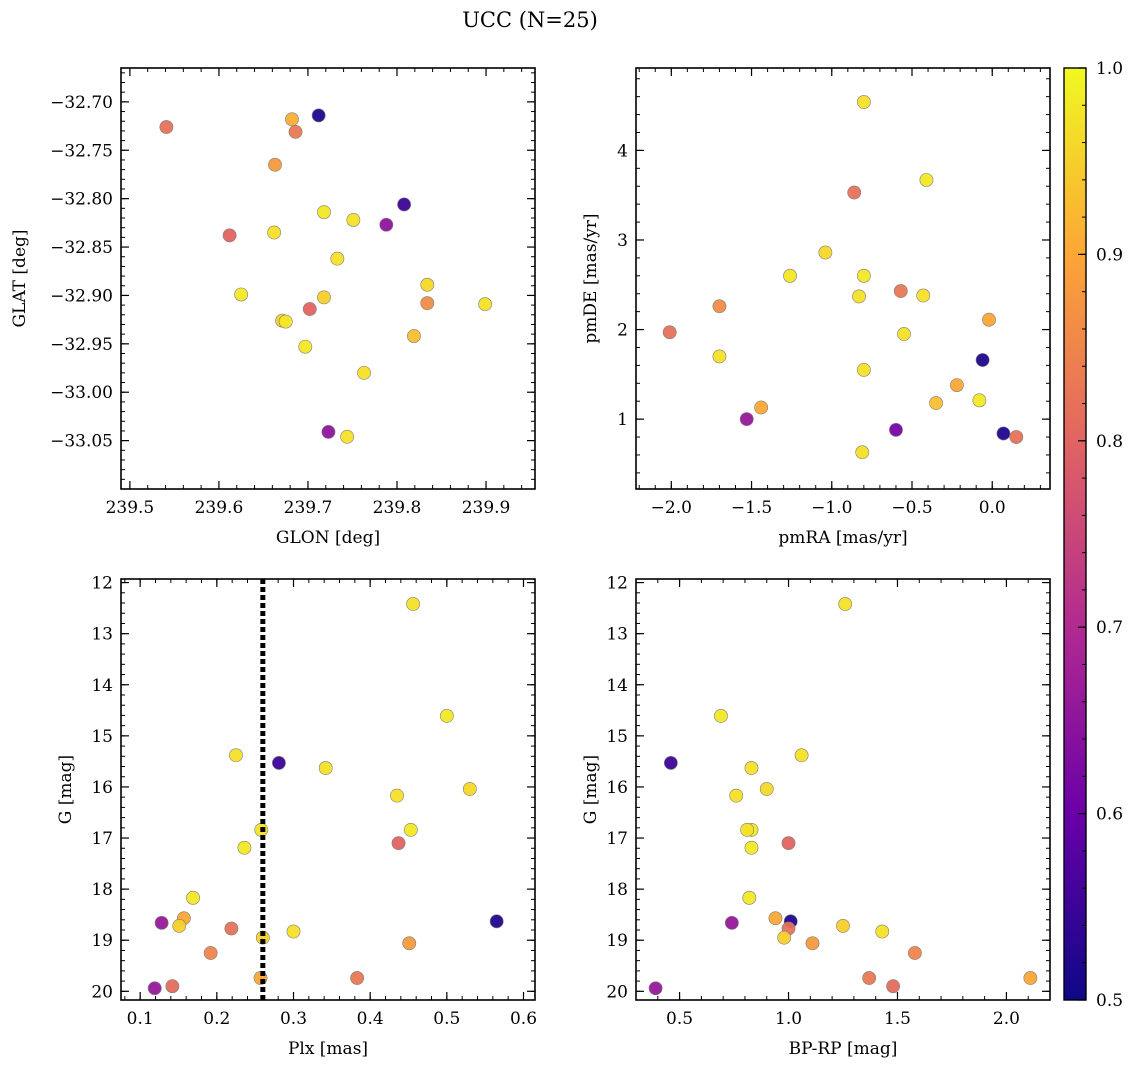 The height and width of the screenshot is (1071, 1136). Describe the element at coordinates (523, 1019) in the screenshot. I see `x-tick-label: 0.6` at that location.